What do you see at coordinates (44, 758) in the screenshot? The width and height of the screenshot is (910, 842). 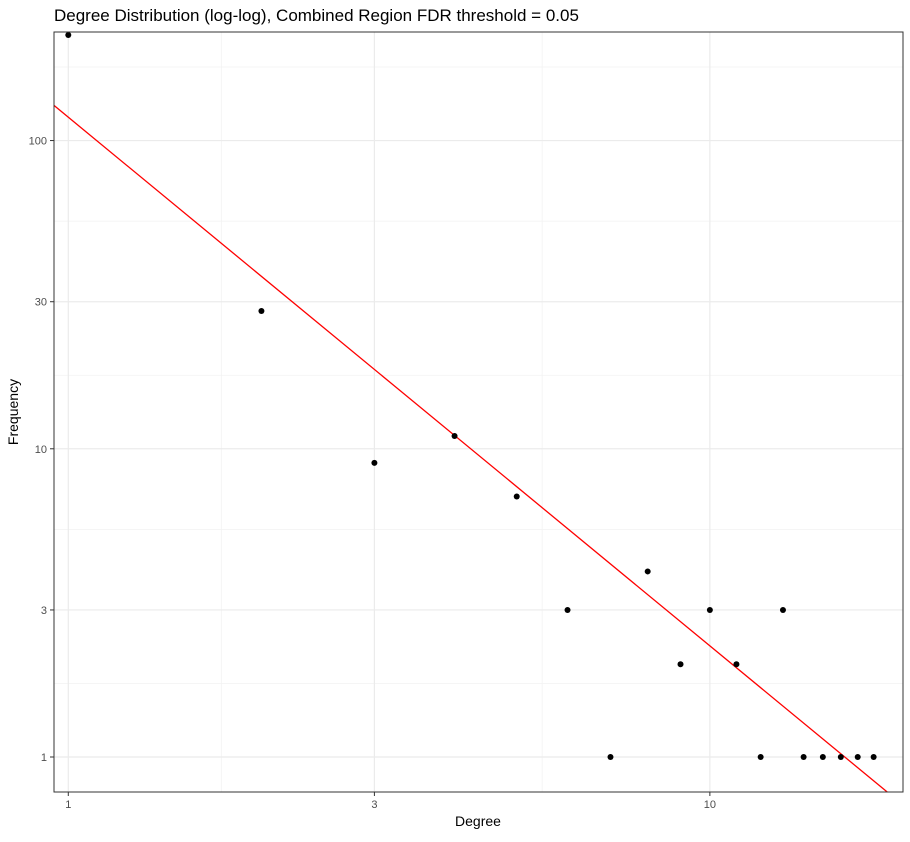 I see `y-tick-label: 1` at bounding box center [44, 758].